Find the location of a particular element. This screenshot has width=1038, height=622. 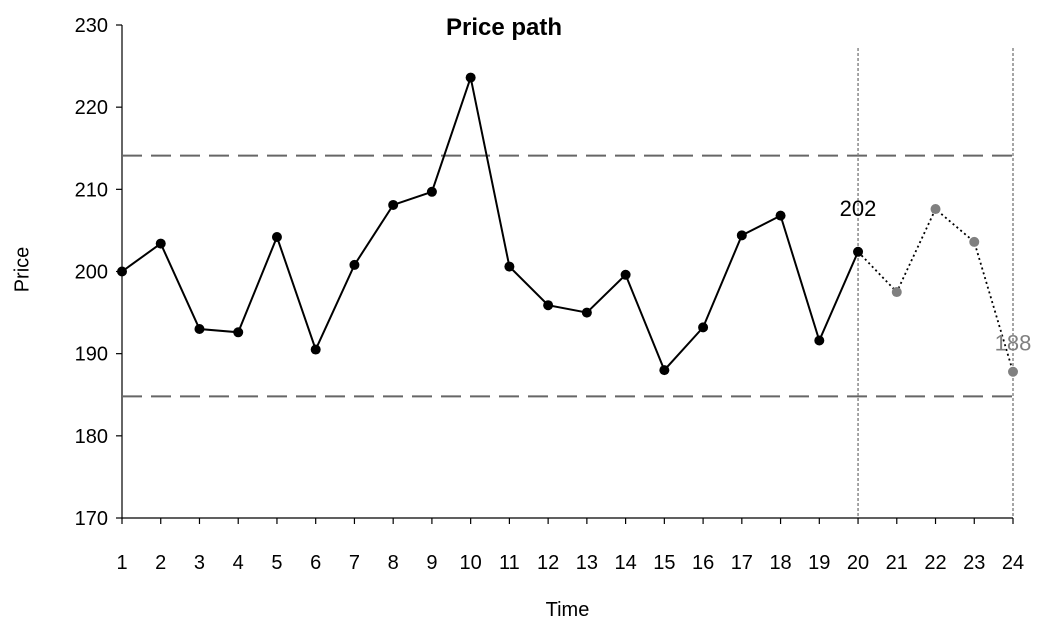

x-tick-label: 4 is located at coordinates (238, 563).